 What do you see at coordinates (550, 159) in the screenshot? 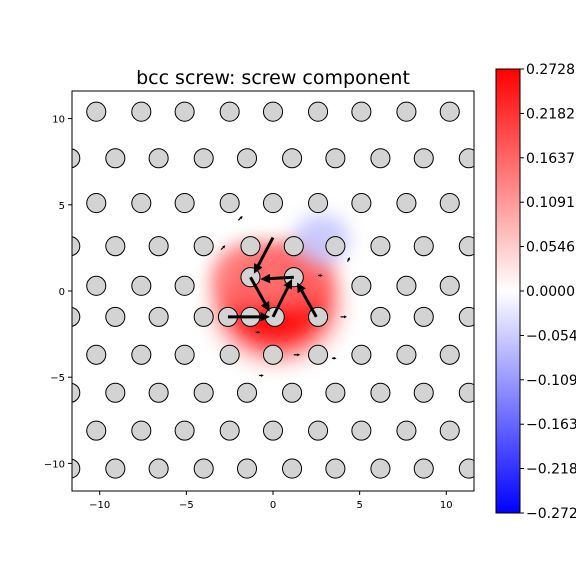
I see `colorbar-tick-label: 0.1637` at bounding box center [550, 159].